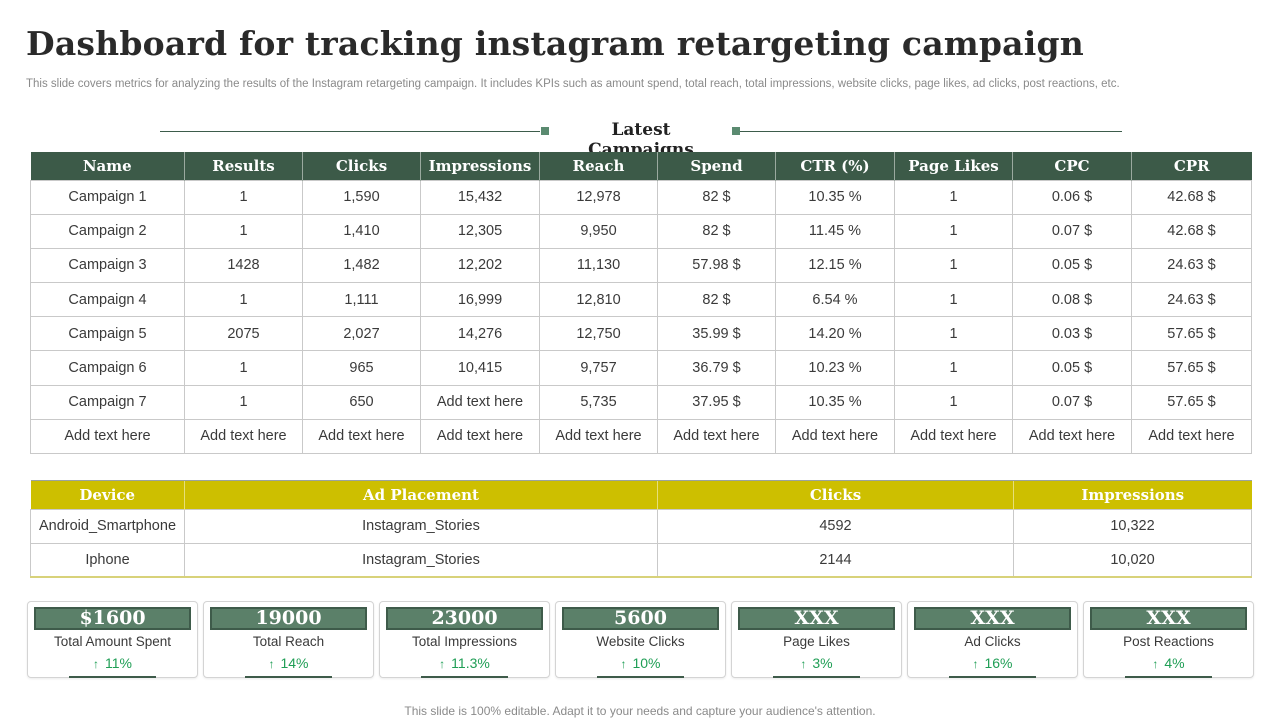 Image resolution: width=1280 pixels, height=720 pixels. What do you see at coordinates (835, 197) in the screenshot?
I see `table-cell: 10.35 %` at bounding box center [835, 197].